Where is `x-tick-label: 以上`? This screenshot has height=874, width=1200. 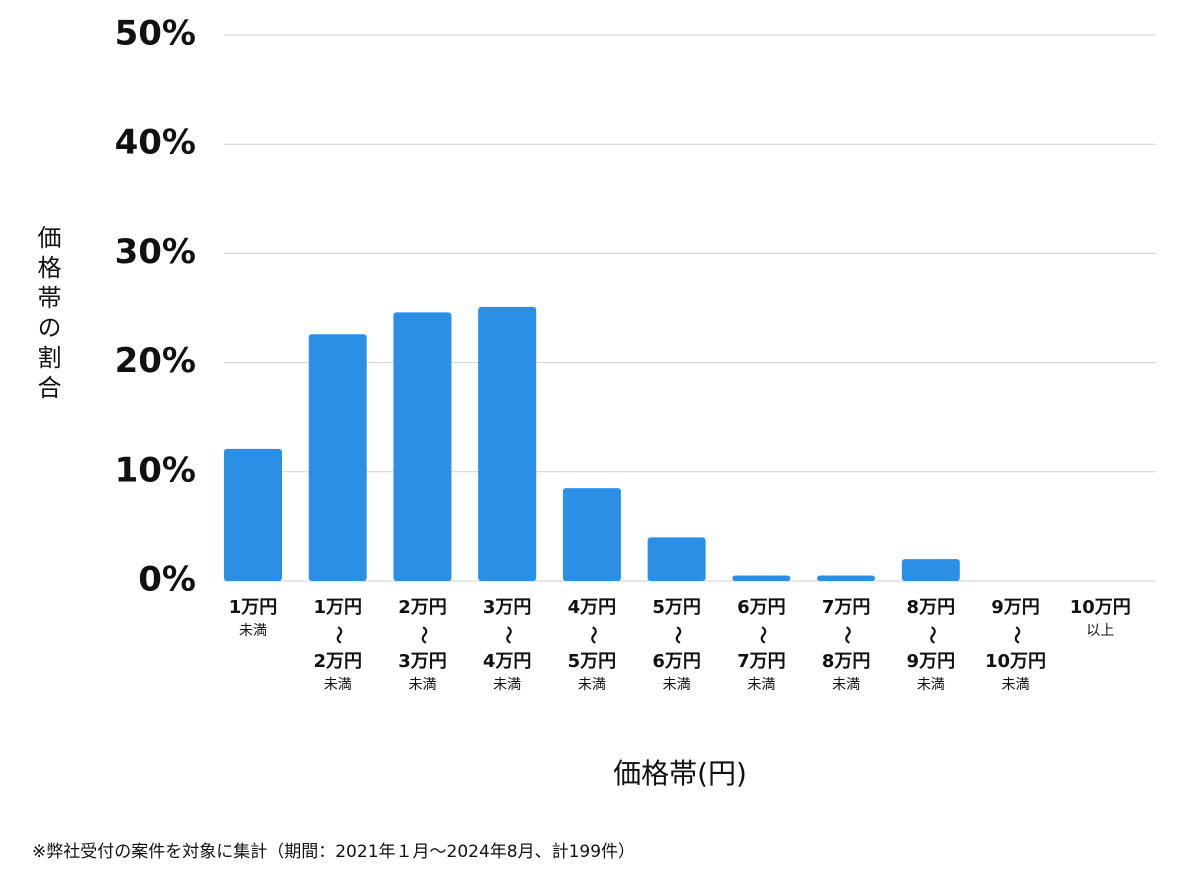 x-tick-label: 以上 is located at coordinates (1100, 631).